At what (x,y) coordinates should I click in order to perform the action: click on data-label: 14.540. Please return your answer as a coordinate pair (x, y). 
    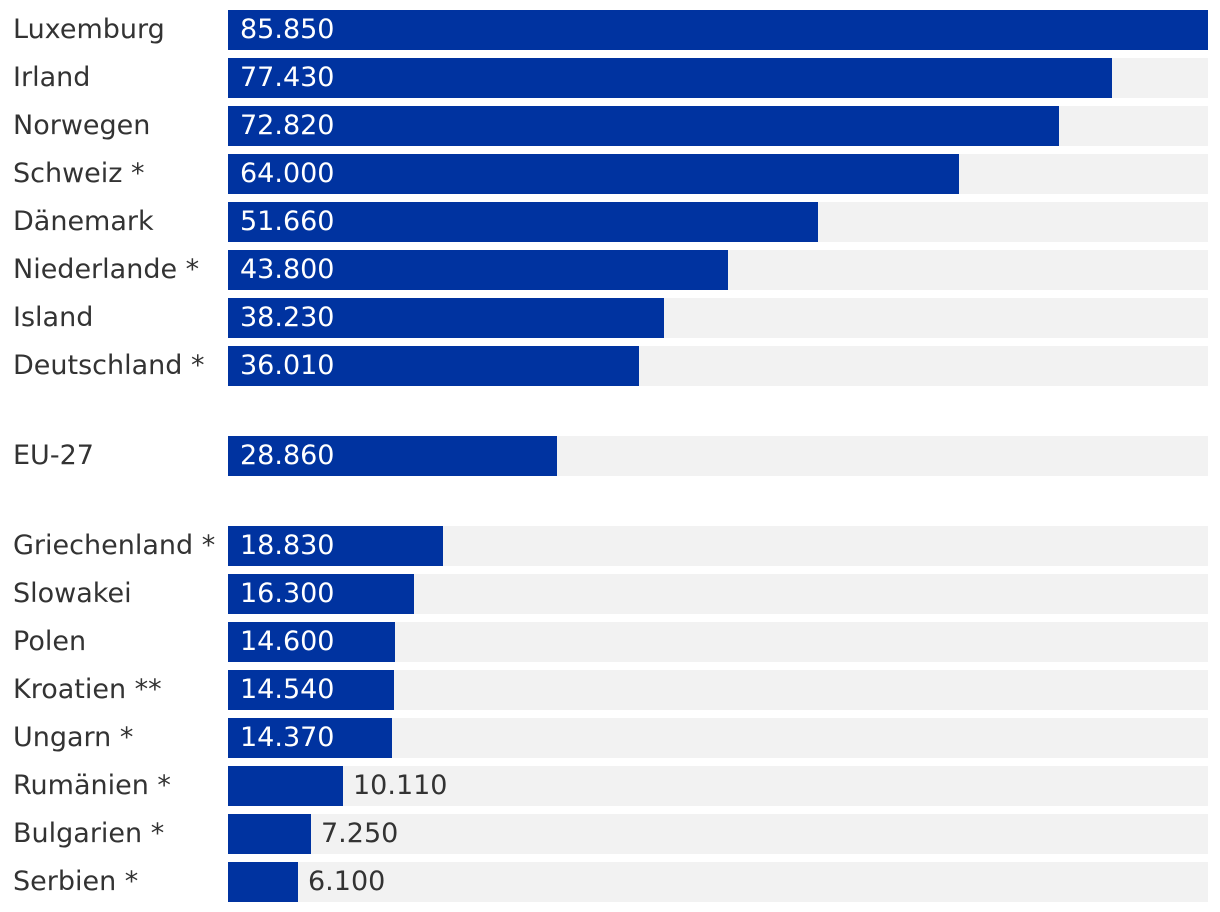
    Looking at the image, I should click on (287, 689).